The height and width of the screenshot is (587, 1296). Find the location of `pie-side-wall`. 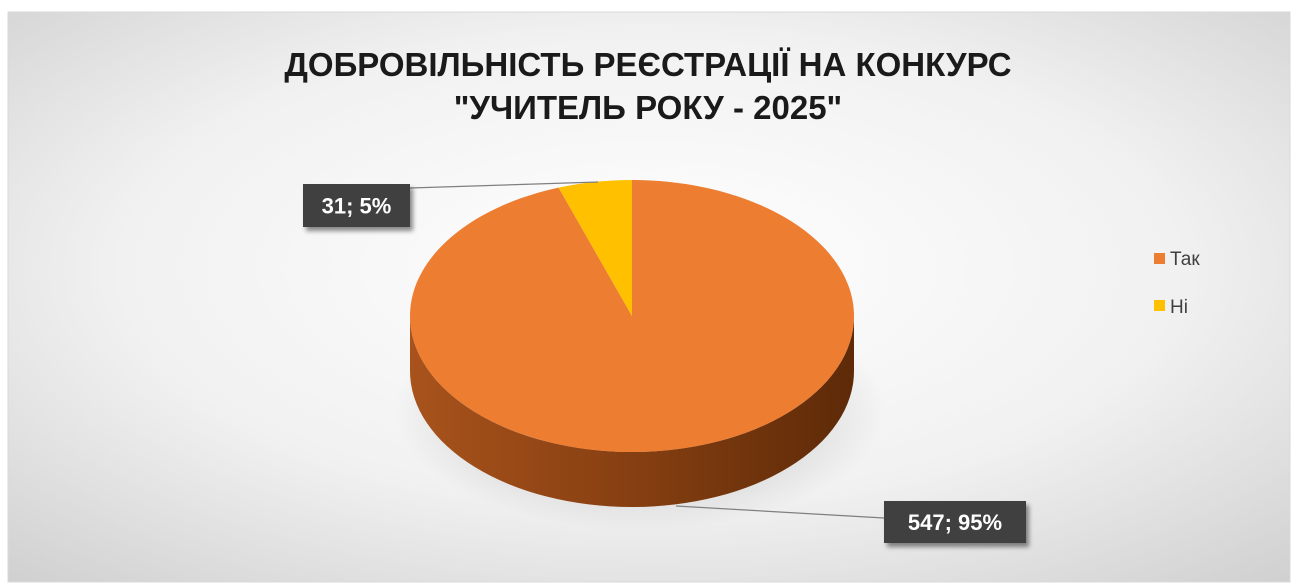

pie-side-wall is located at coordinates (632, 411).